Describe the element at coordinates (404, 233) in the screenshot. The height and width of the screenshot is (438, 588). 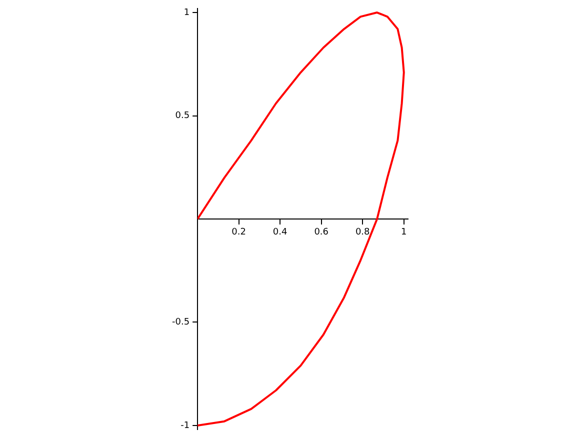
I see `x-tick-label: 1` at that location.